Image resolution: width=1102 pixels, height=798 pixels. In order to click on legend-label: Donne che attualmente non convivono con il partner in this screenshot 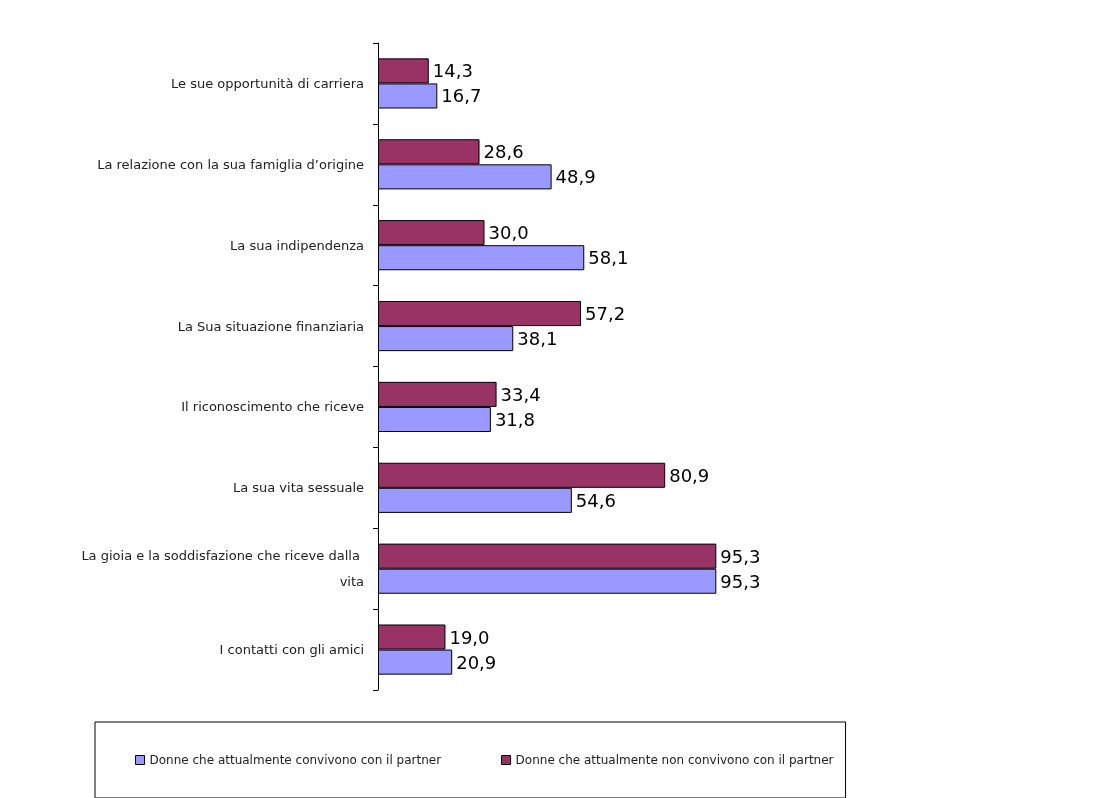, I will do `click(674, 760)`.